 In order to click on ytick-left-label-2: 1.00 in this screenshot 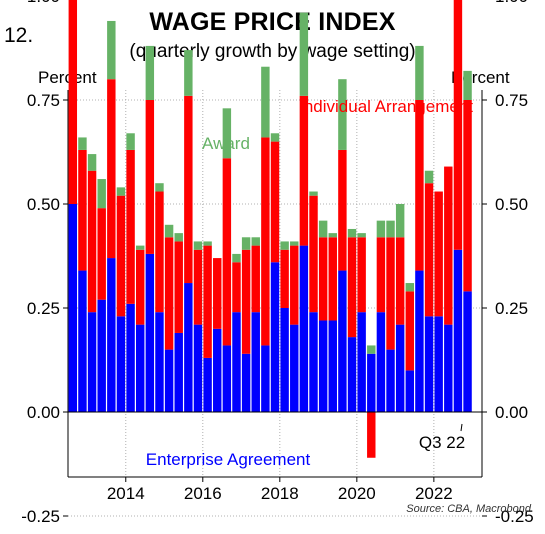, I will do `click(43, 3)`.